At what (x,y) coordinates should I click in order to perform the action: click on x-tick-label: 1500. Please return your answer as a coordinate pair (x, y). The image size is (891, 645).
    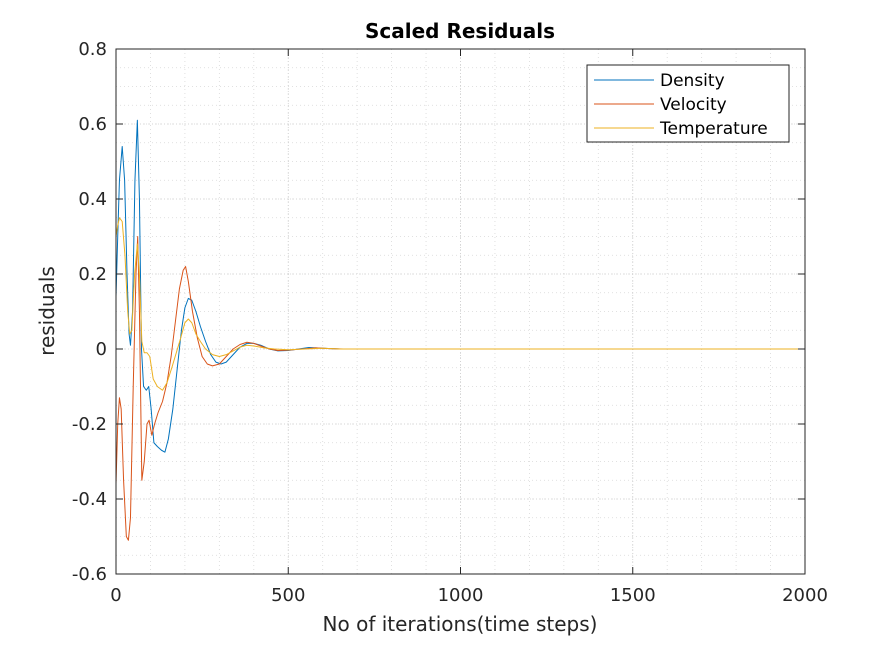
    Looking at the image, I should click on (633, 595).